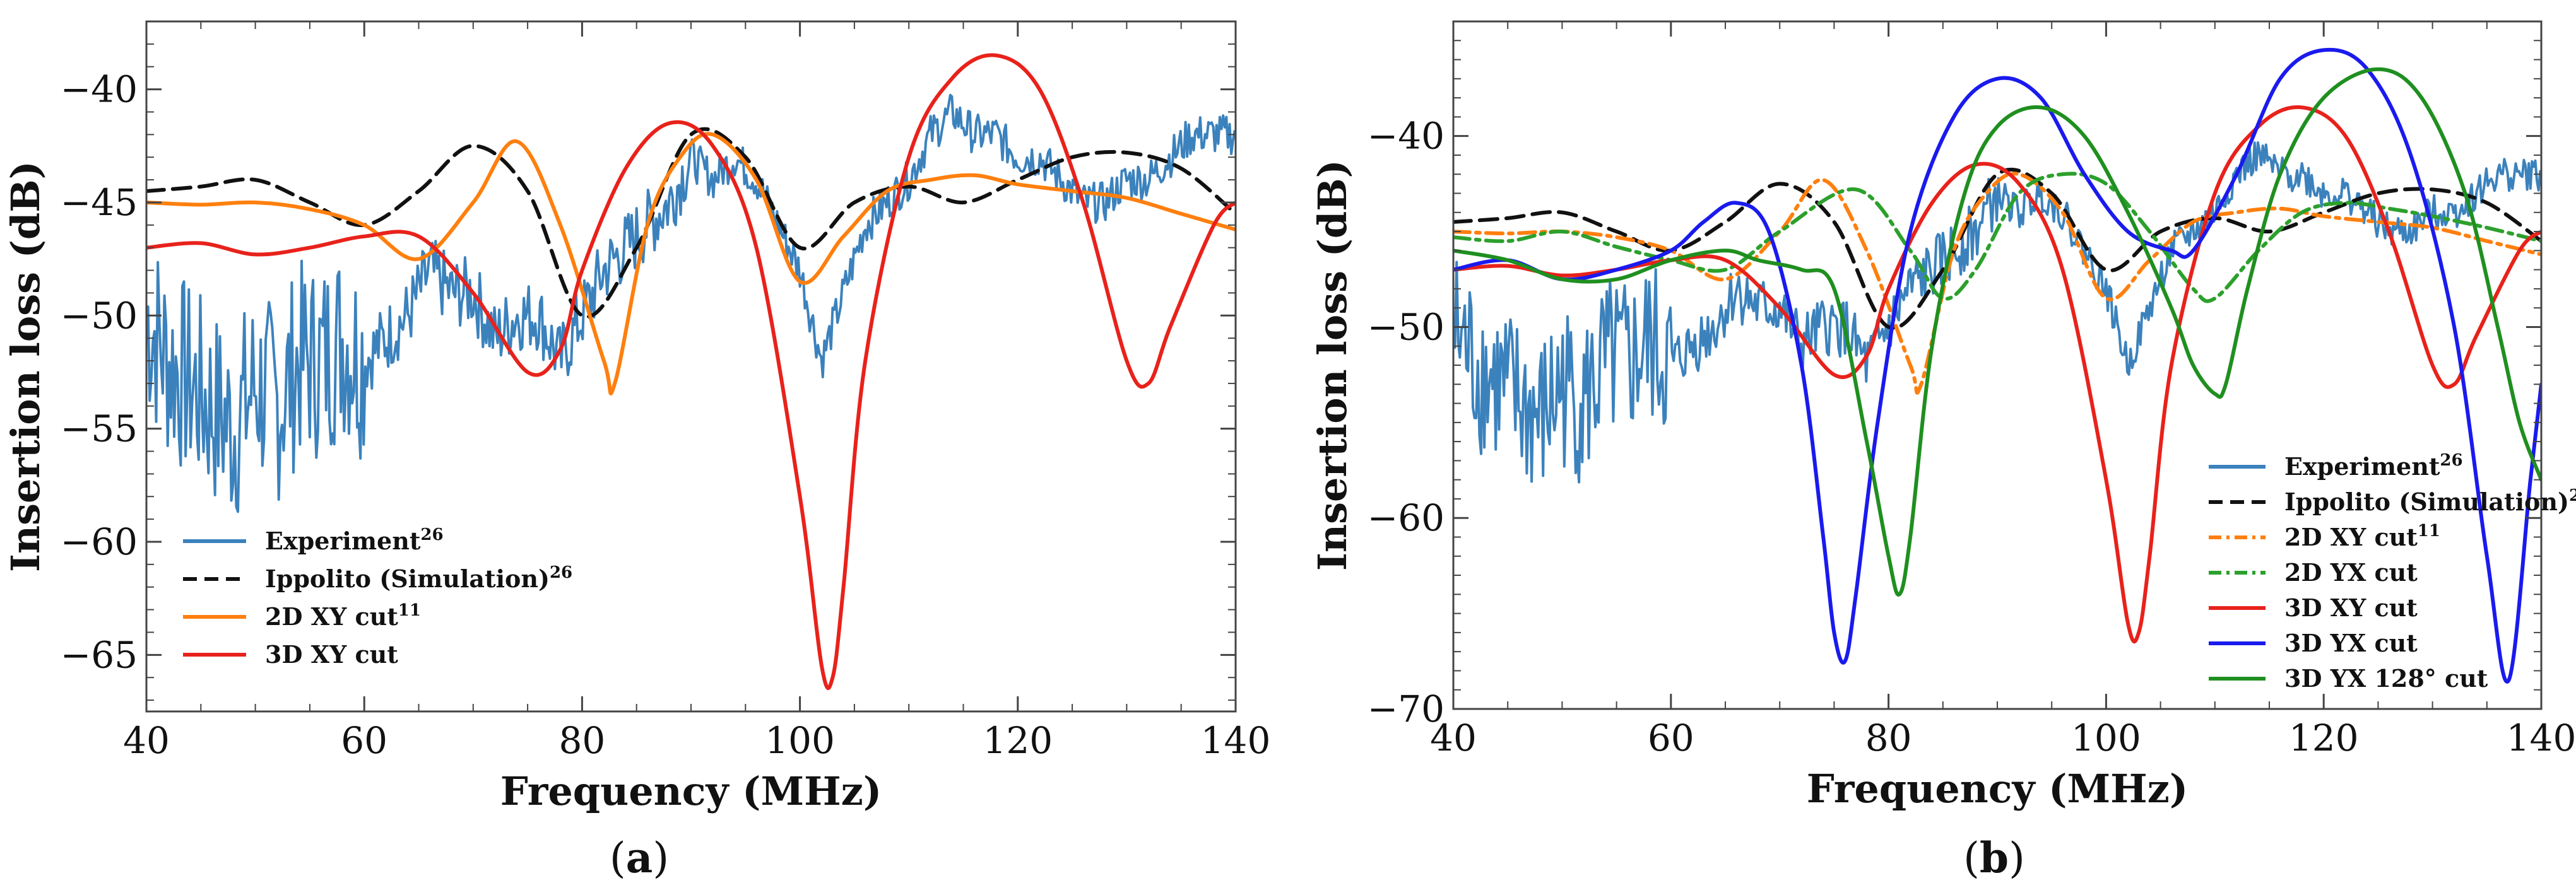 The height and width of the screenshot is (895, 2576). I want to click on y-tick-label: −65, so click(99, 654).